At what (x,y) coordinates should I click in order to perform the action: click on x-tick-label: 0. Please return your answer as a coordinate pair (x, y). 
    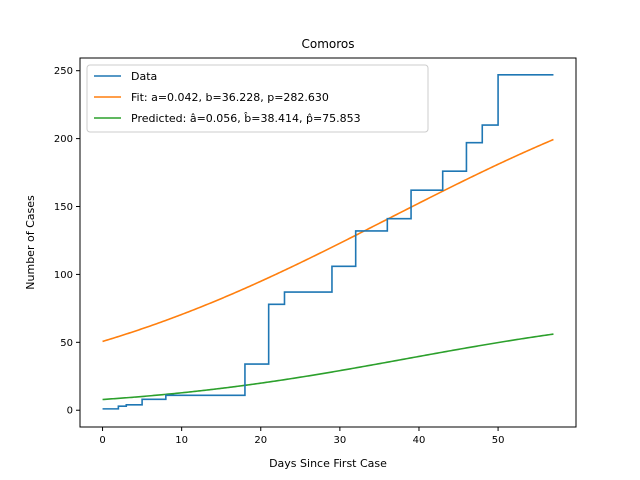
    Looking at the image, I should click on (102, 440).